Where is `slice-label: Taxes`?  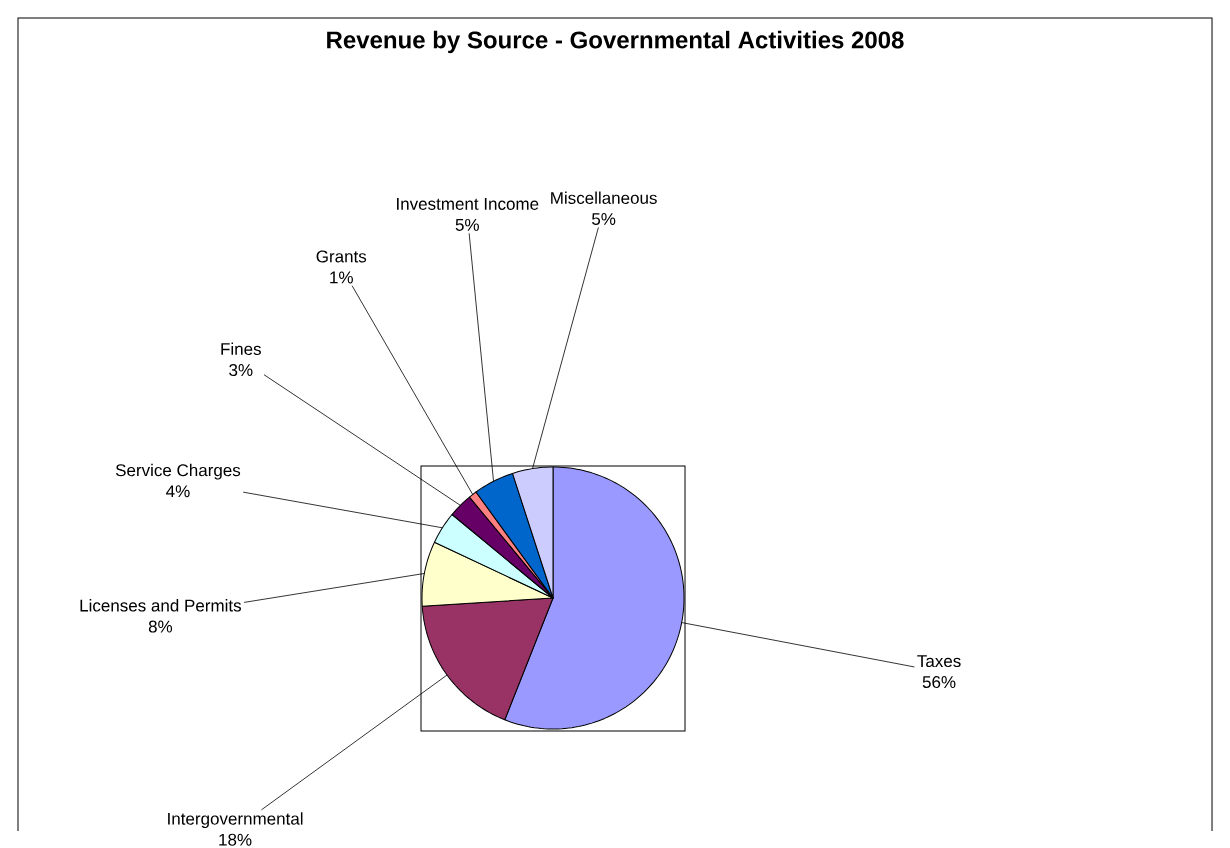 slice-label: Taxes is located at coordinates (939, 661).